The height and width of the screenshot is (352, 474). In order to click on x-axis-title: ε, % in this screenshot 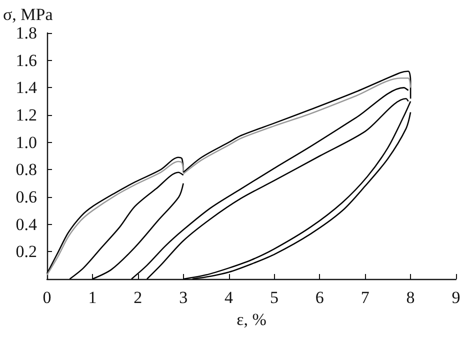, I will do `click(251, 319)`.